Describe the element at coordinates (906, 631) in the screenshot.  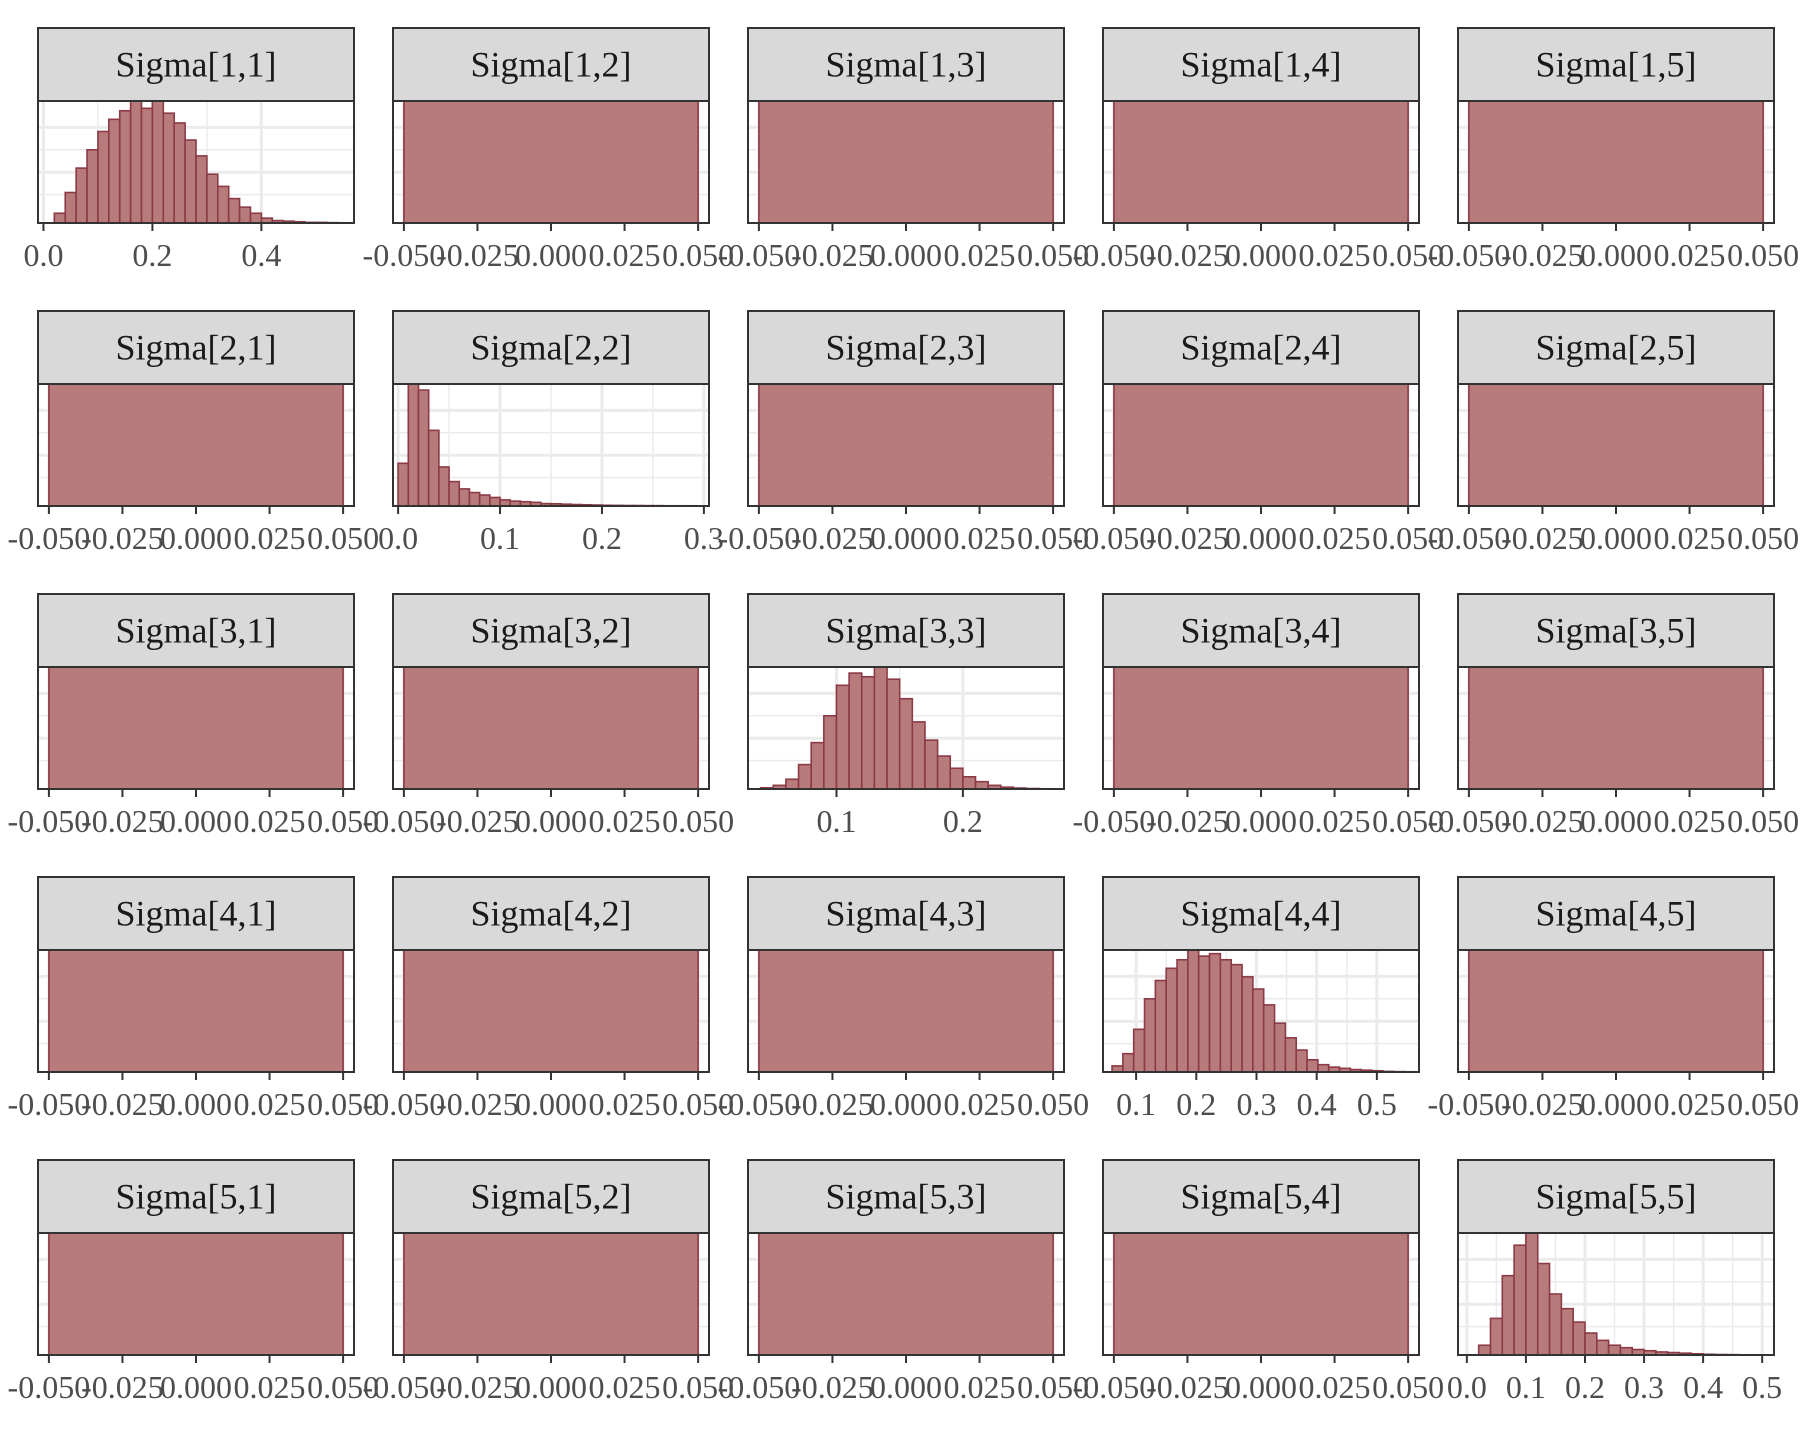
I see `facet-title: Sigma[3,3]` at that location.